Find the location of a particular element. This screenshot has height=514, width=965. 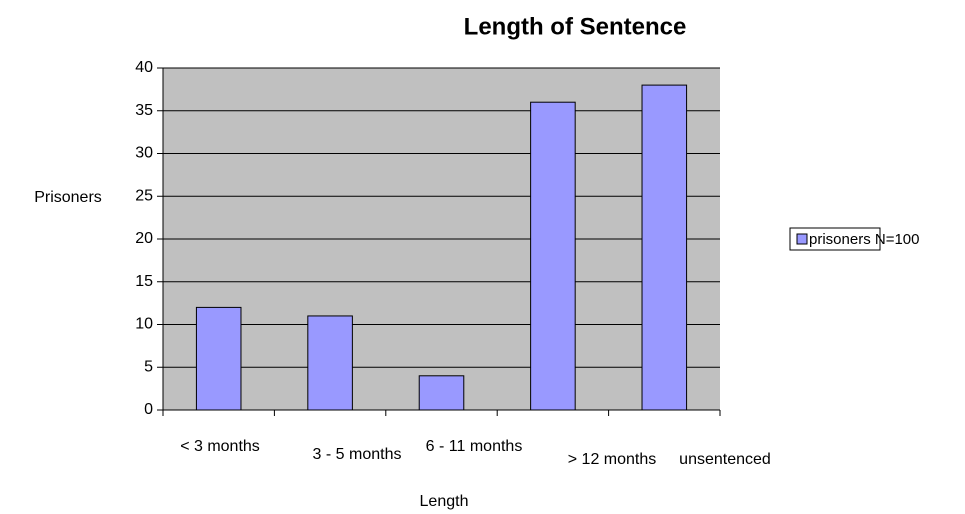

y-tick-label: 5 is located at coordinates (148, 366).